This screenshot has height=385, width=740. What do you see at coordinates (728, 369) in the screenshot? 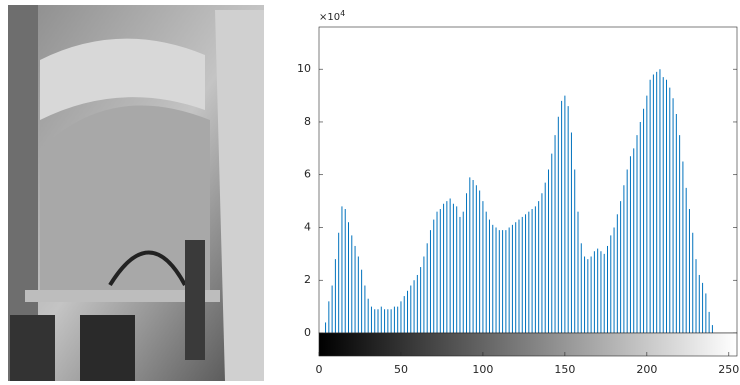
I see `x-tick-label: 250` at bounding box center [728, 369].